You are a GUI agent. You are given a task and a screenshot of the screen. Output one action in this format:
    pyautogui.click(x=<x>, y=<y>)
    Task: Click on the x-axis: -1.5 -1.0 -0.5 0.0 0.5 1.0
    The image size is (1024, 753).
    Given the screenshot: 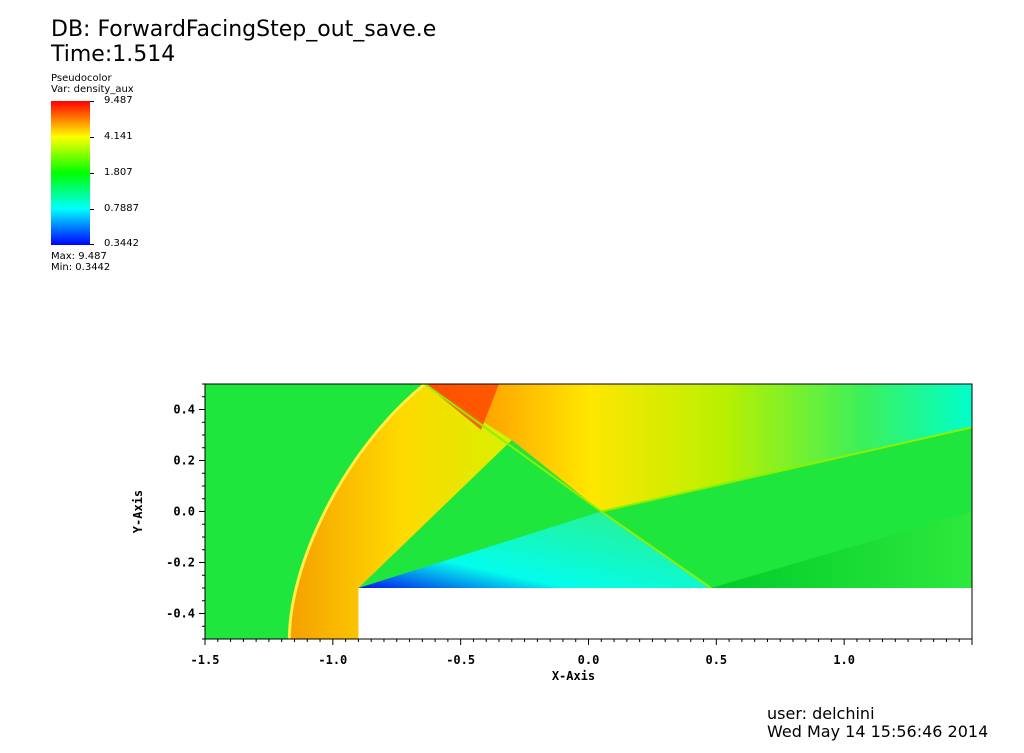 What is the action you would take?
    pyautogui.click(x=582, y=653)
    